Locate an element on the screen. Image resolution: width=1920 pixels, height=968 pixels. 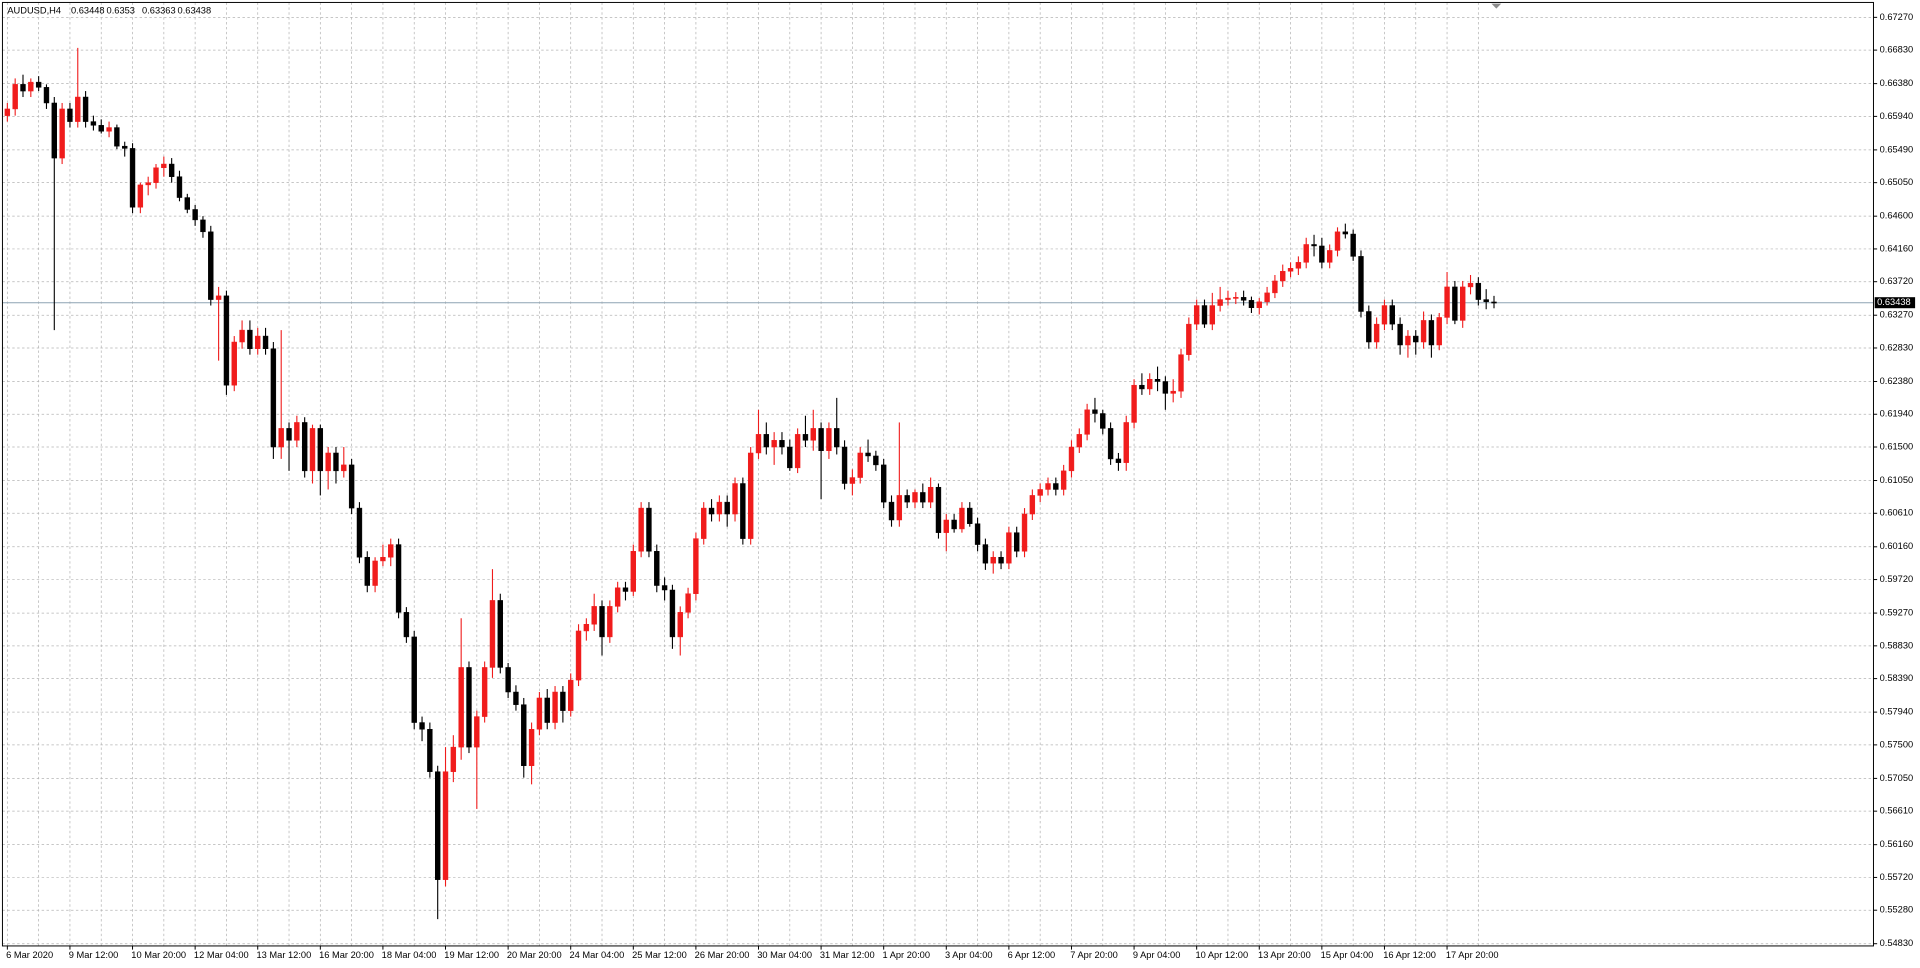
x-tick-label: 25 Mar 12:00 is located at coordinates (659, 955).